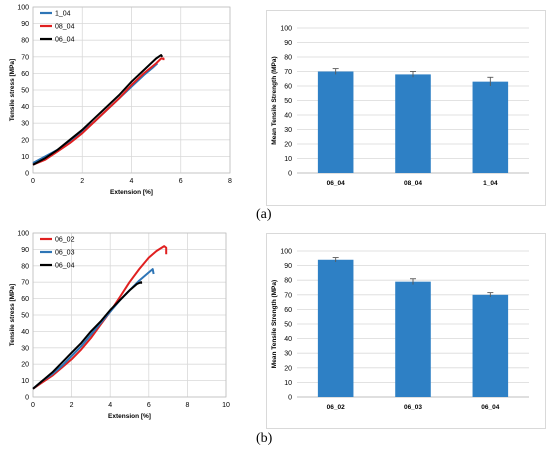 This screenshot has width=550, height=453. I want to click on figure-label-b-text: (b), so click(264, 438).